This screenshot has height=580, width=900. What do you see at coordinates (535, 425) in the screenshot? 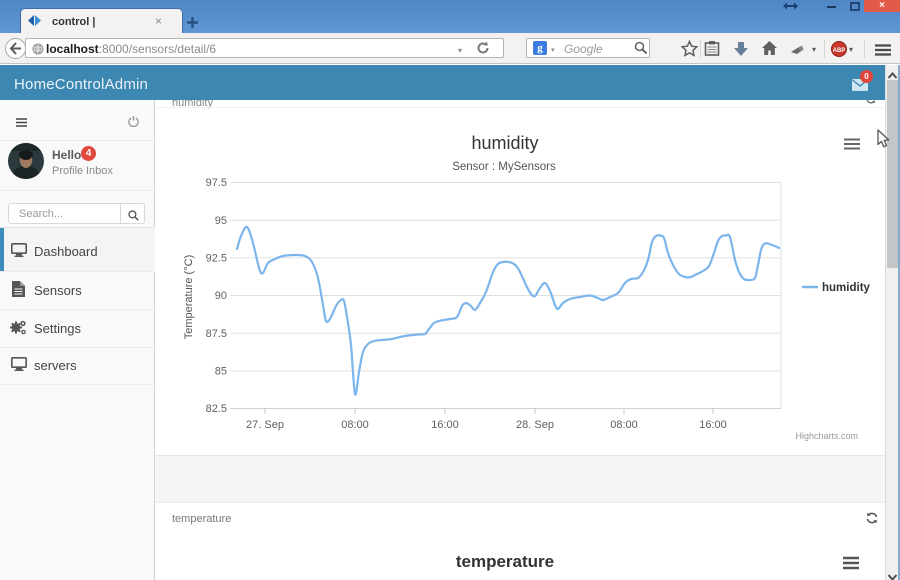
I see `svg-text: 28. Sep` at bounding box center [535, 425].